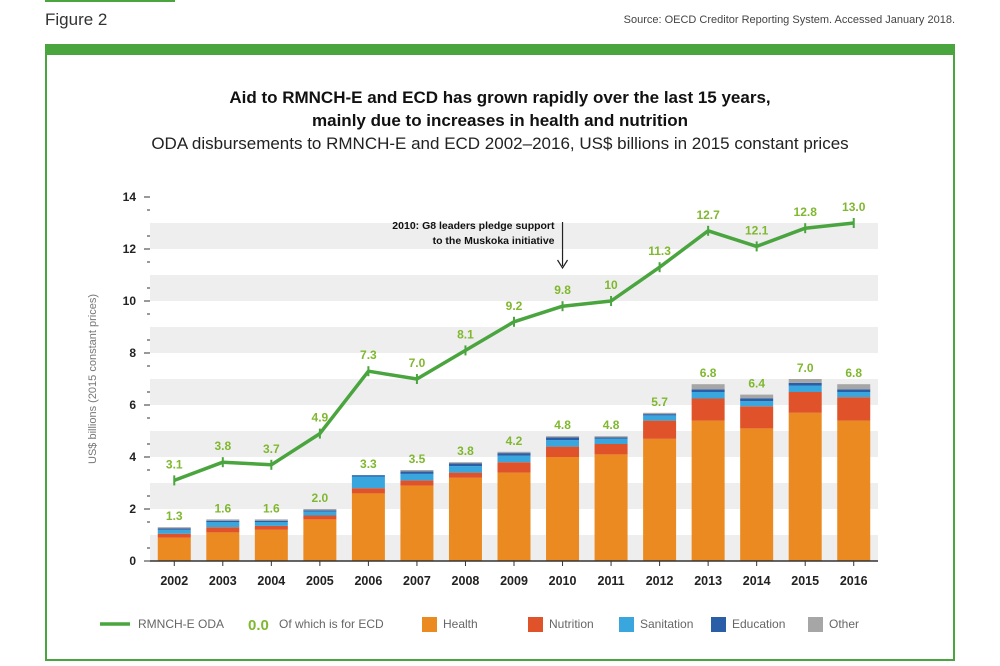 The image size is (1000, 666). What do you see at coordinates (563, 437) in the screenshot?
I see `bar-other-2010` at bounding box center [563, 437].